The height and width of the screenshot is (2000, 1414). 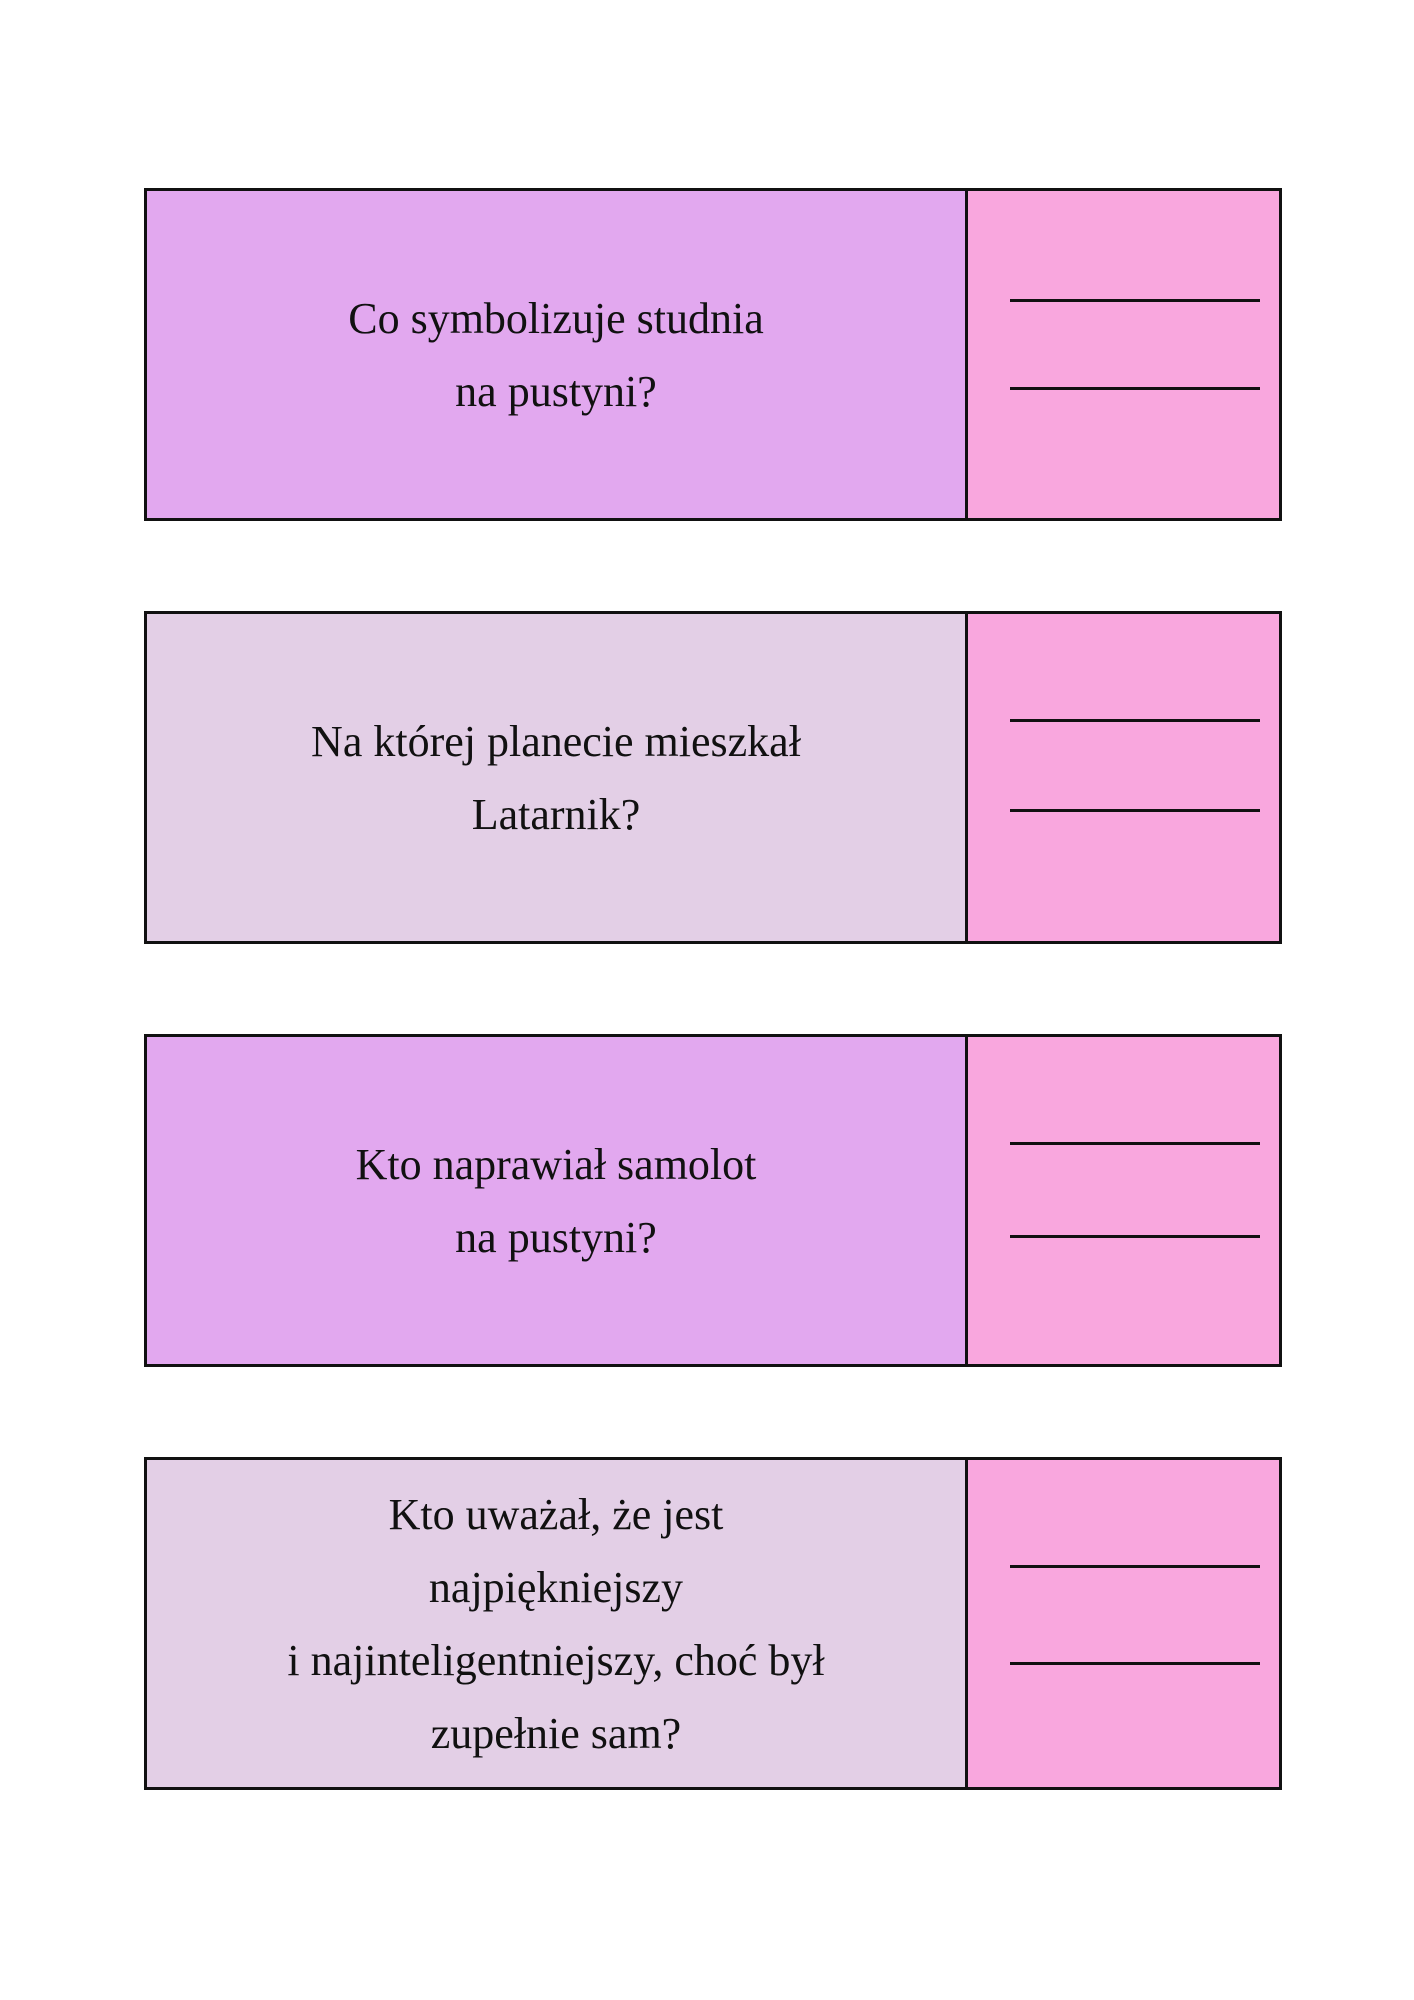 I want to click on question-text: Na której planecie mieszkał Latarnik?, so click(x=557, y=777).